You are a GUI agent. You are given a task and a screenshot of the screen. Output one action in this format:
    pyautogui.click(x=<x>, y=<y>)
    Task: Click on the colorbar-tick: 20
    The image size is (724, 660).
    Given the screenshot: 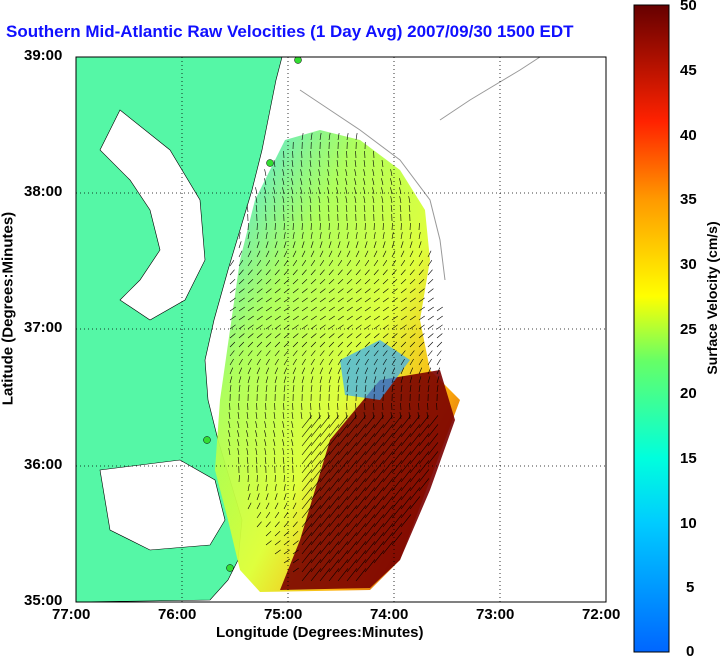 What is the action you would take?
    pyautogui.click(x=688, y=393)
    